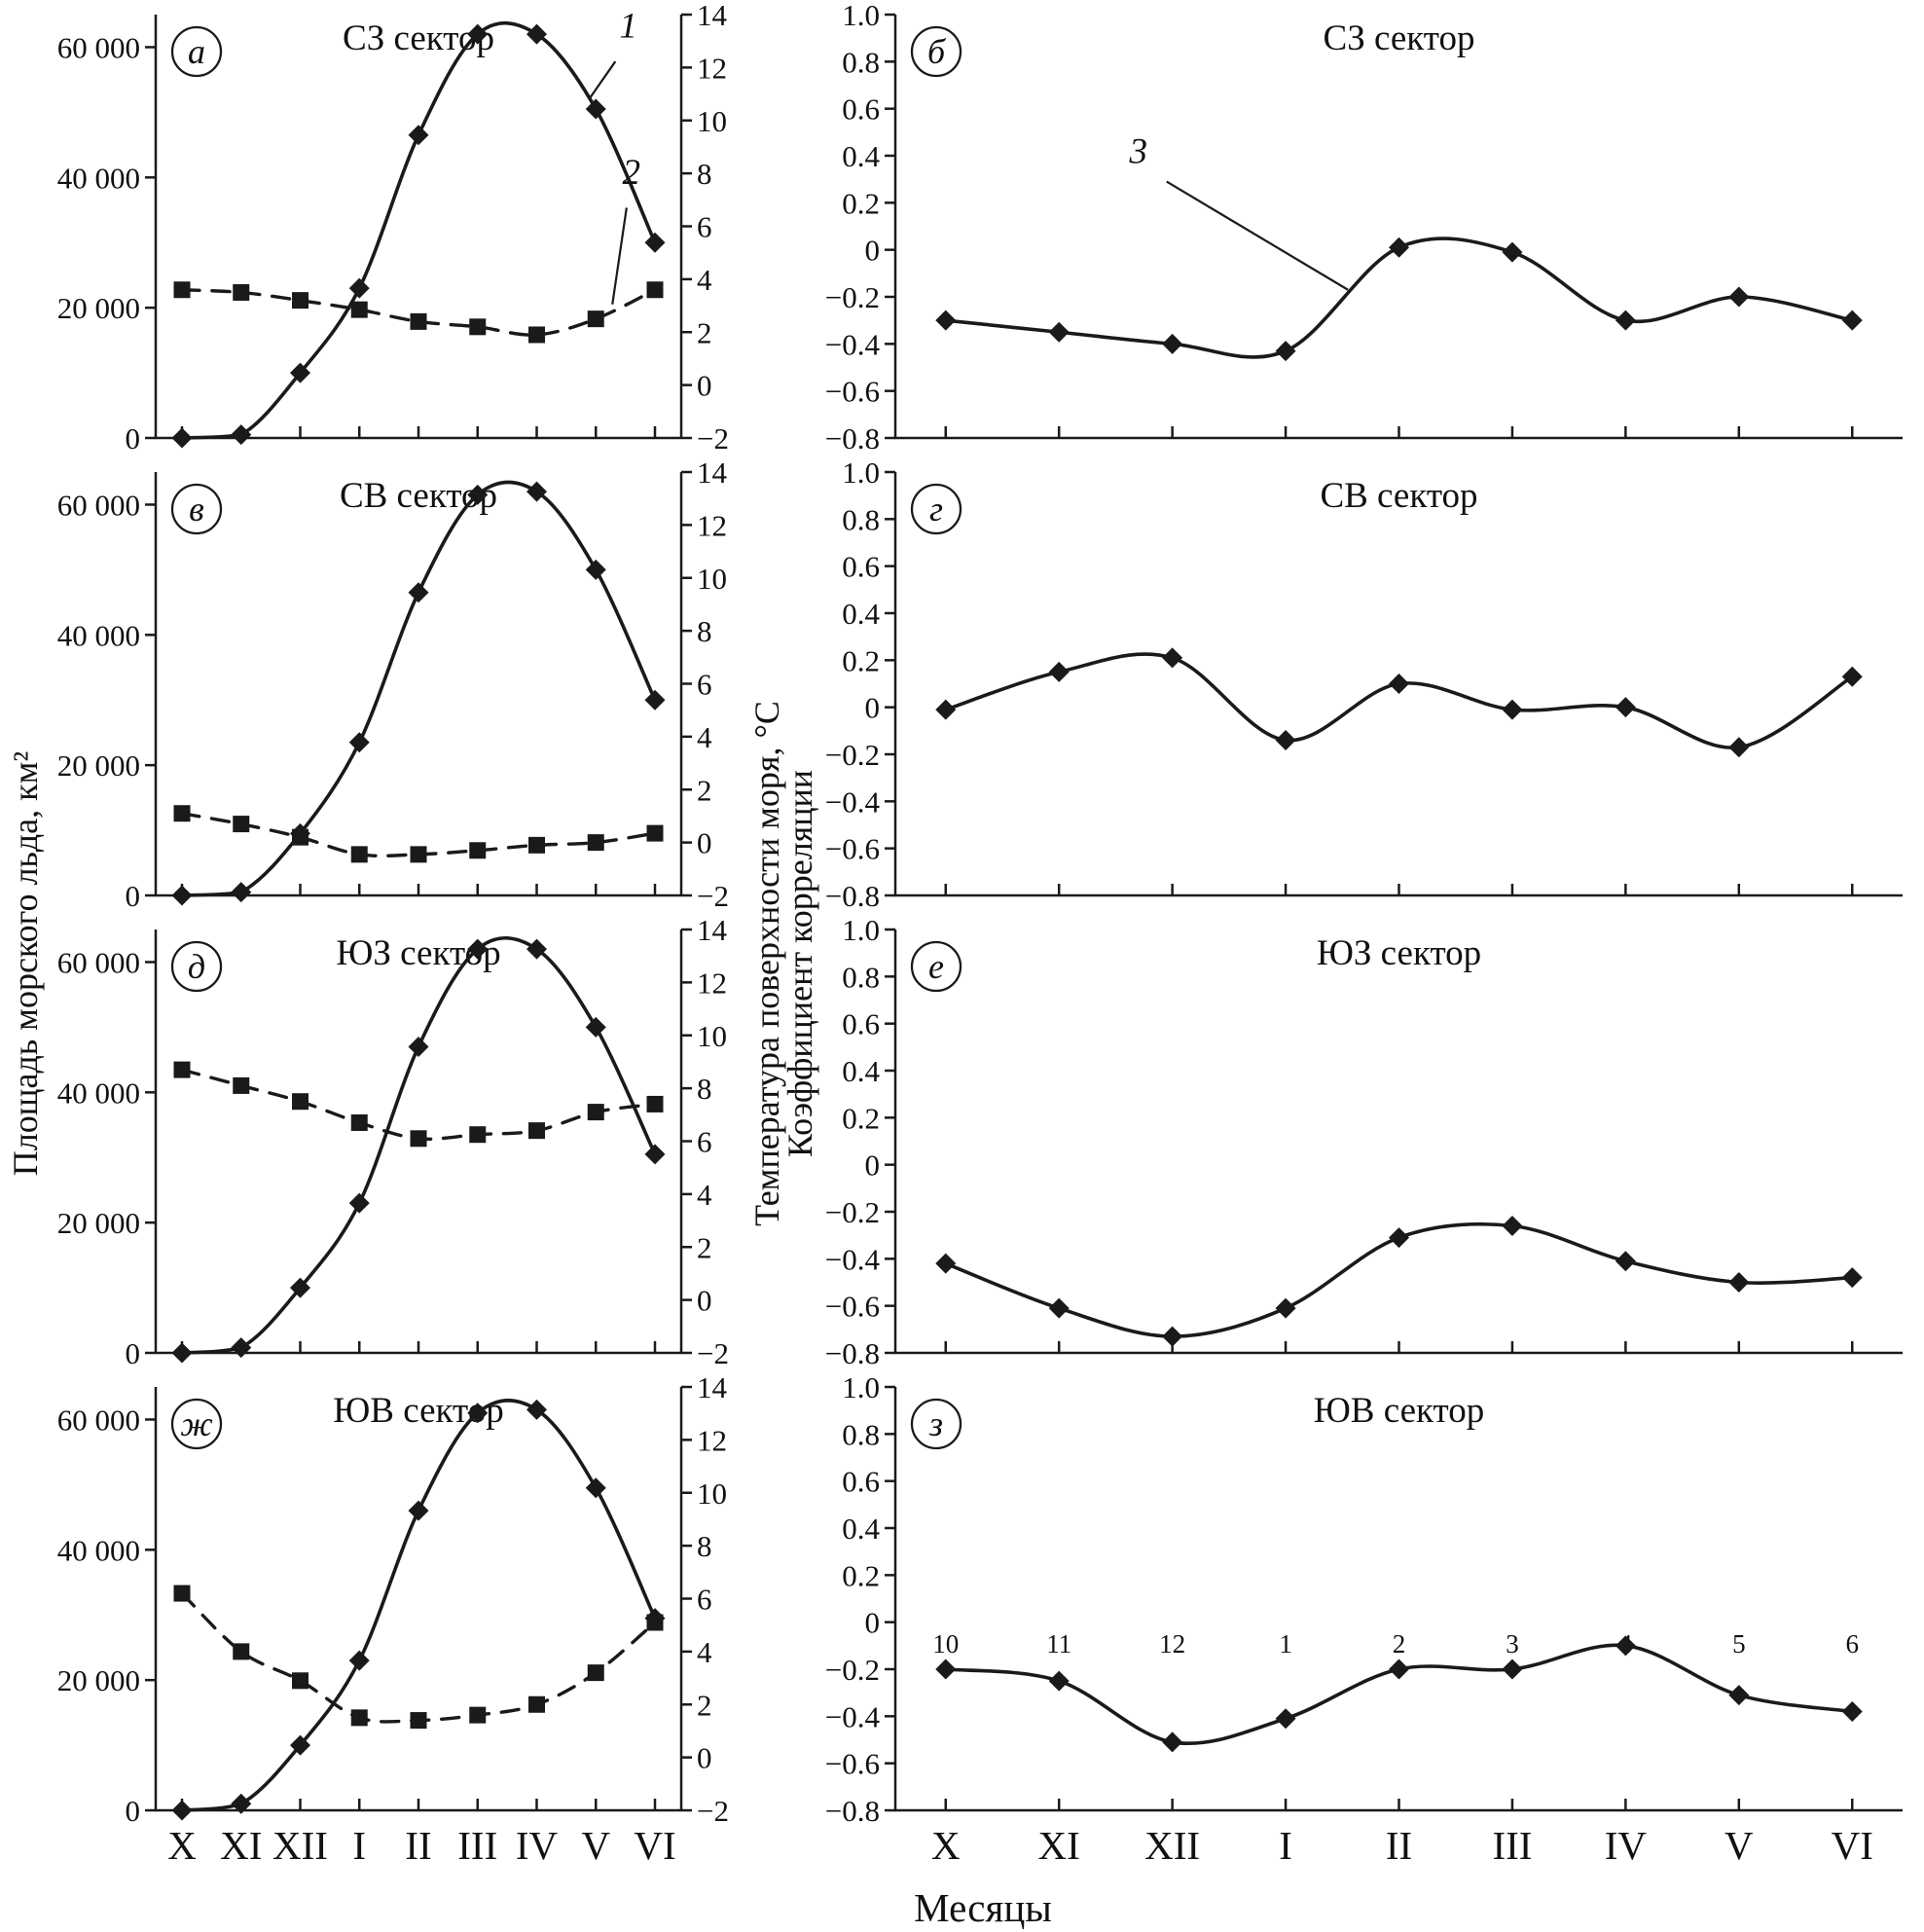  Describe the element at coordinates (1399, 1411) in the screenshot. I see `svg-text: ЮВ сектор` at that location.